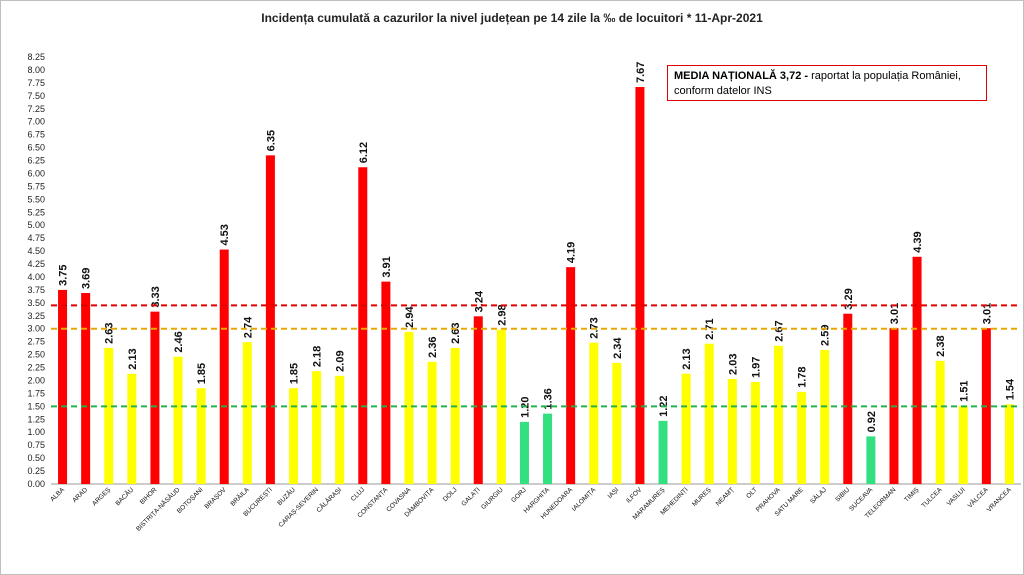 Image resolution: width=1024 pixels, height=575 pixels. Describe the element at coordinates (156, 296) in the screenshot. I see `data-label: 3.33` at that location.